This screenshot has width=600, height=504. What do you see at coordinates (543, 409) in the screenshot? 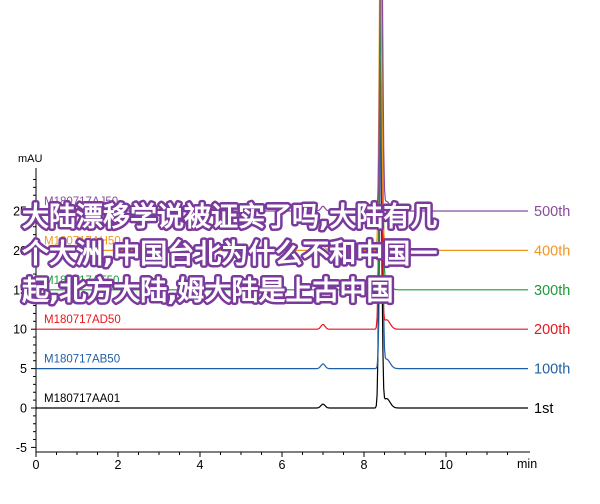
I see `unit-label-1st: 1st` at bounding box center [543, 409].